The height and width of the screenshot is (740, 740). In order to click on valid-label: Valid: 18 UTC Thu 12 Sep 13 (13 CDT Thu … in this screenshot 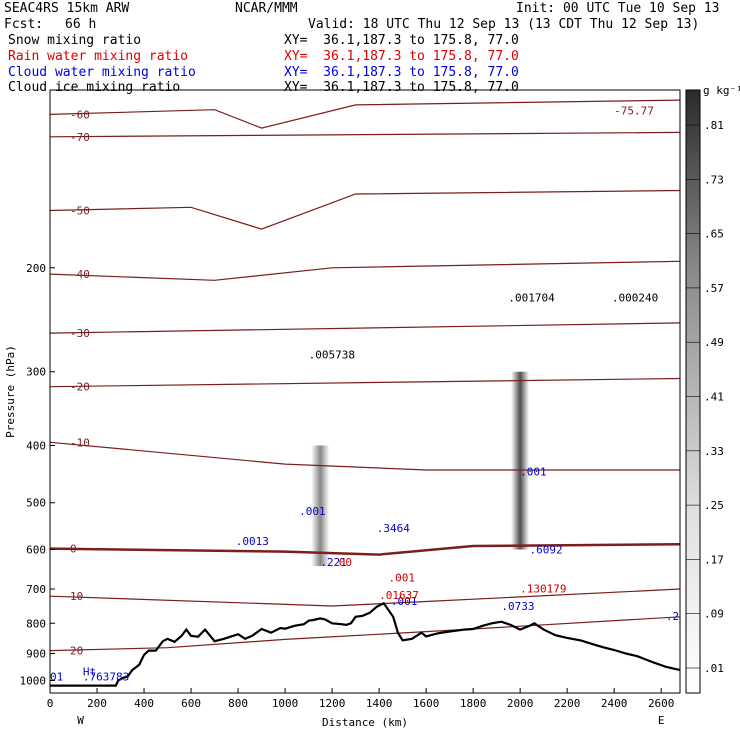, I will do `click(504, 24)`.